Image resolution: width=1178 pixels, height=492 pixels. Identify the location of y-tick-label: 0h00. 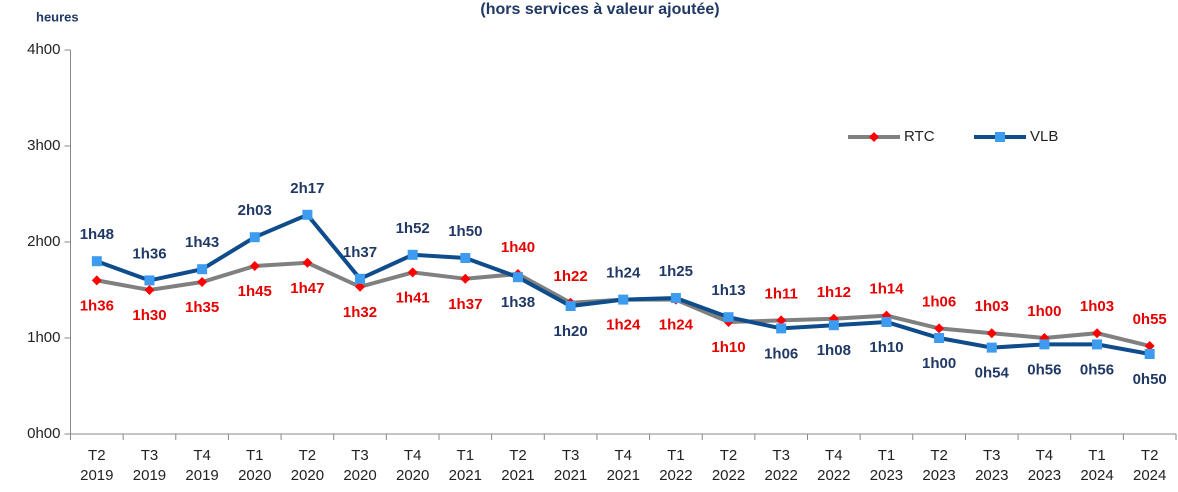
(43, 433).